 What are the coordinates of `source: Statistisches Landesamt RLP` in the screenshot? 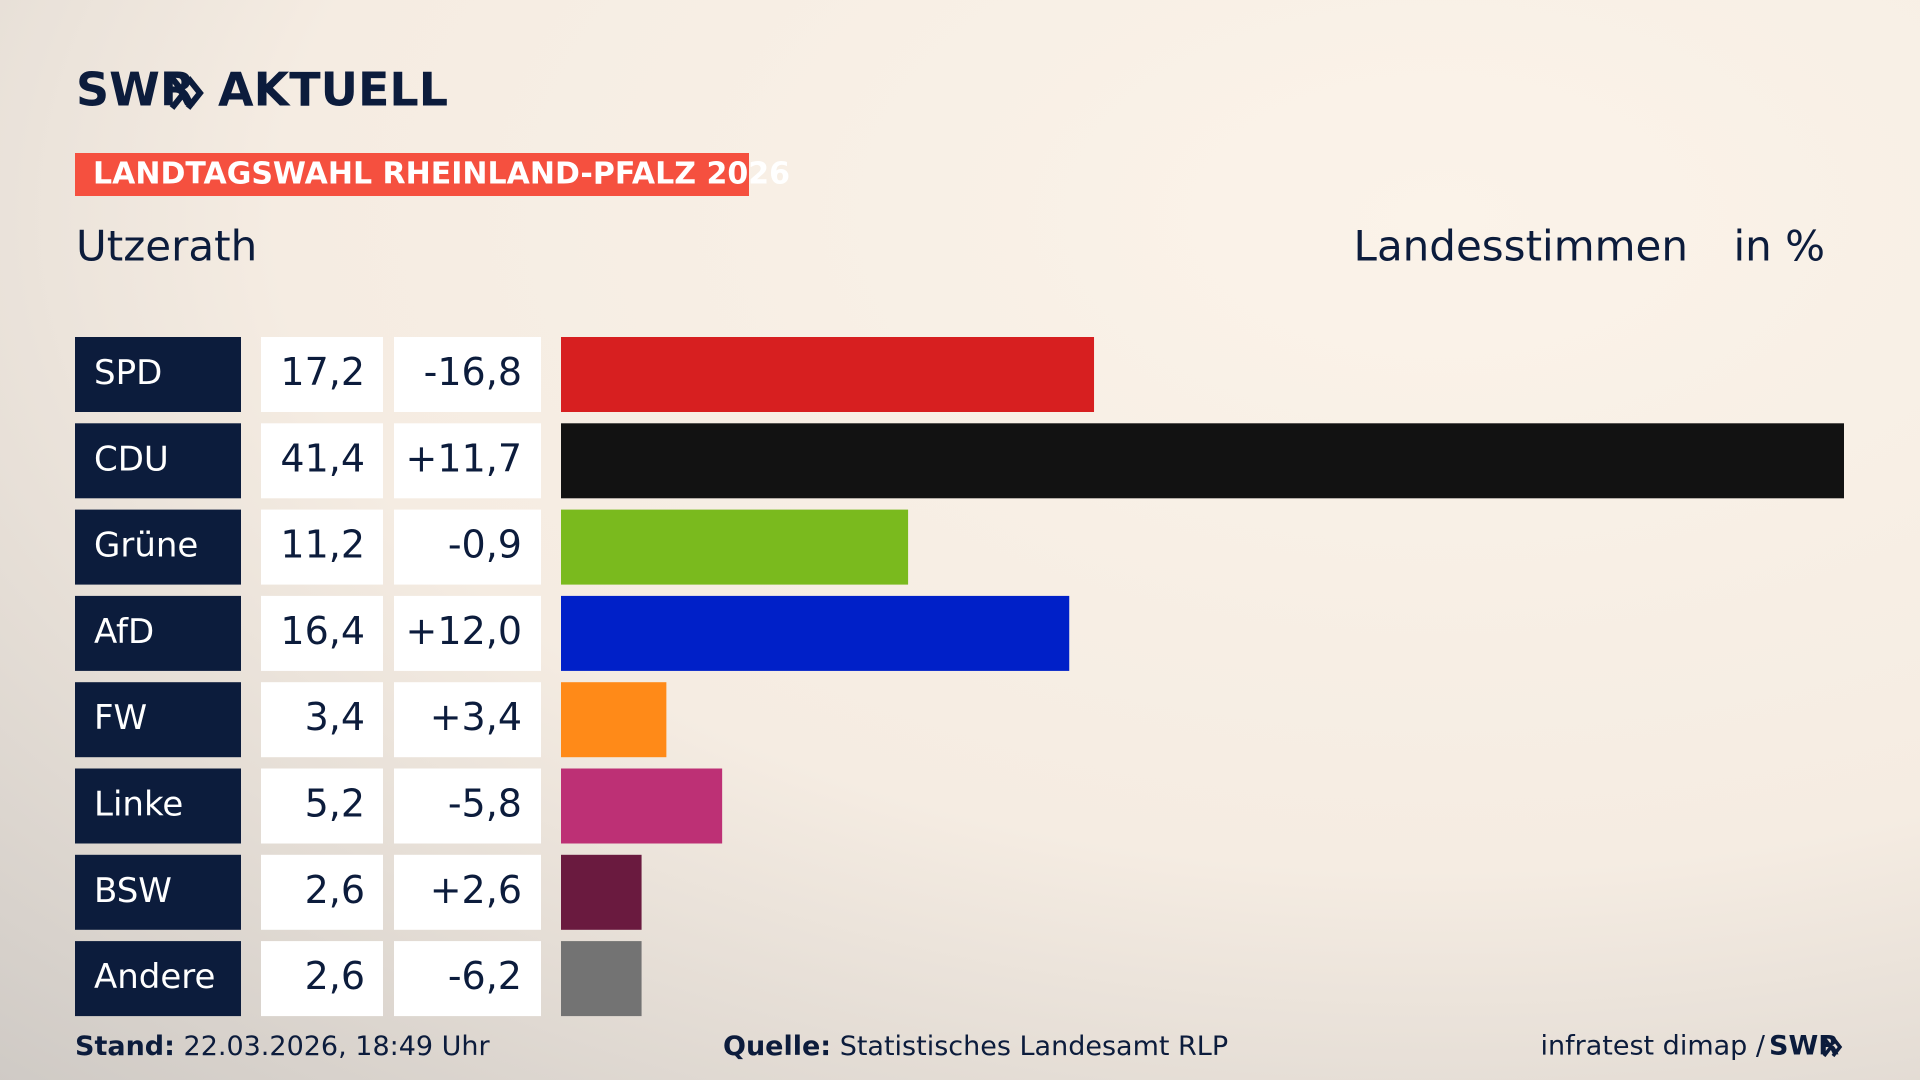 It's located at (1034, 1046).